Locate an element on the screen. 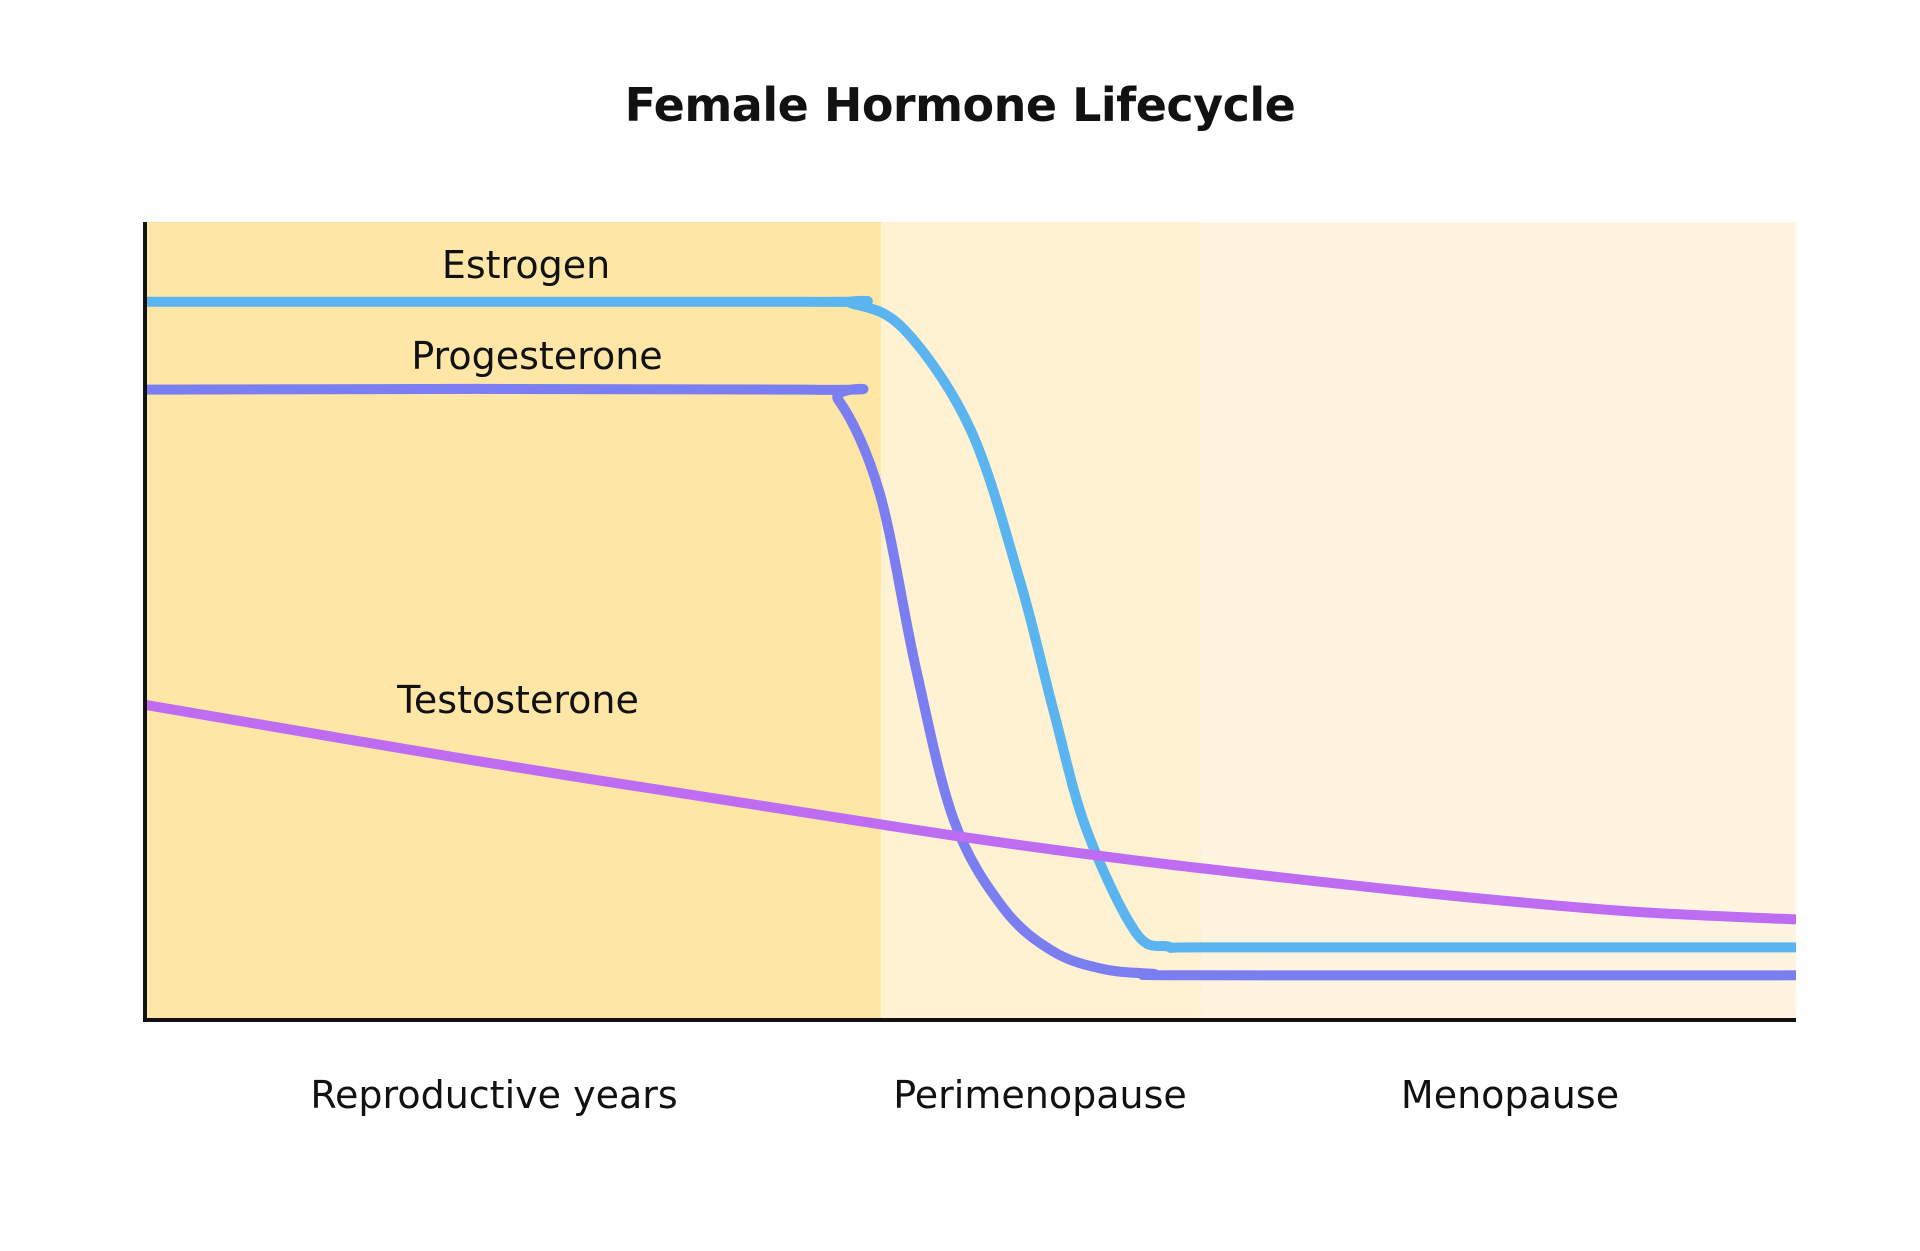 The width and height of the screenshot is (1920, 1251). phase-label-perimenopause: Perimenopause is located at coordinates (1040, 1095).